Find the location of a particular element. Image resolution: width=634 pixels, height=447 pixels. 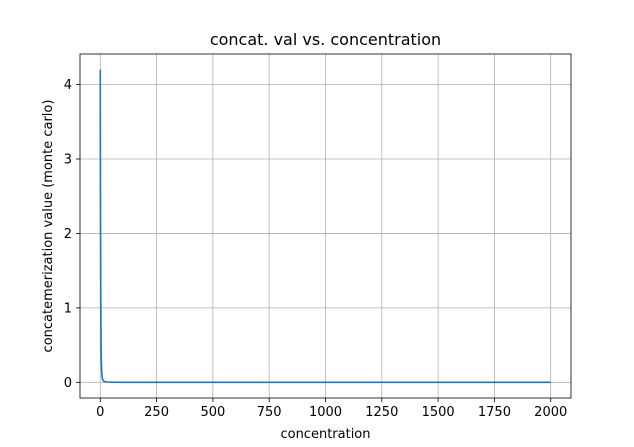

x-tick-label: 0 is located at coordinates (100, 412).